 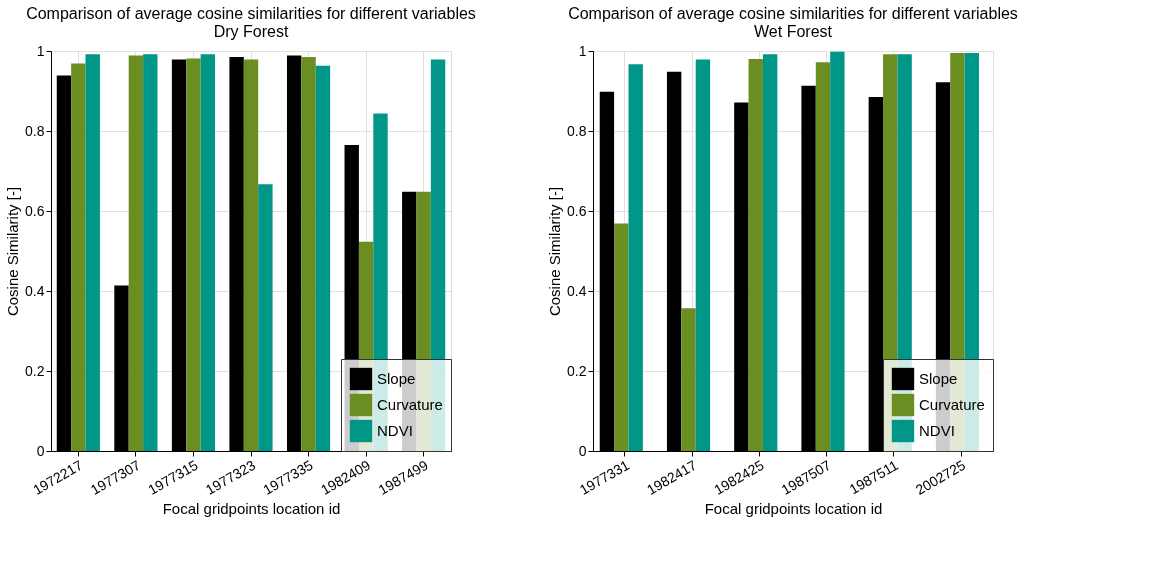 I want to click on chart-subtitle: Wet Forest, so click(x=793, y=31).